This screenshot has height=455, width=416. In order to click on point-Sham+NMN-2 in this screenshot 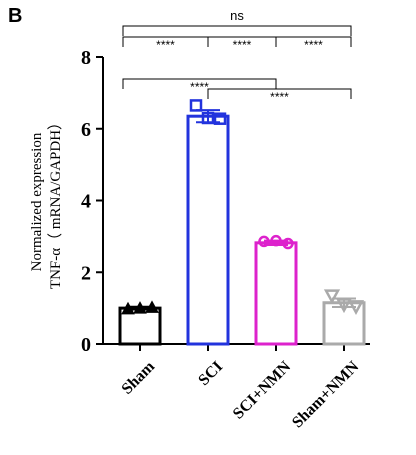, I will do `click(344, 306)`.